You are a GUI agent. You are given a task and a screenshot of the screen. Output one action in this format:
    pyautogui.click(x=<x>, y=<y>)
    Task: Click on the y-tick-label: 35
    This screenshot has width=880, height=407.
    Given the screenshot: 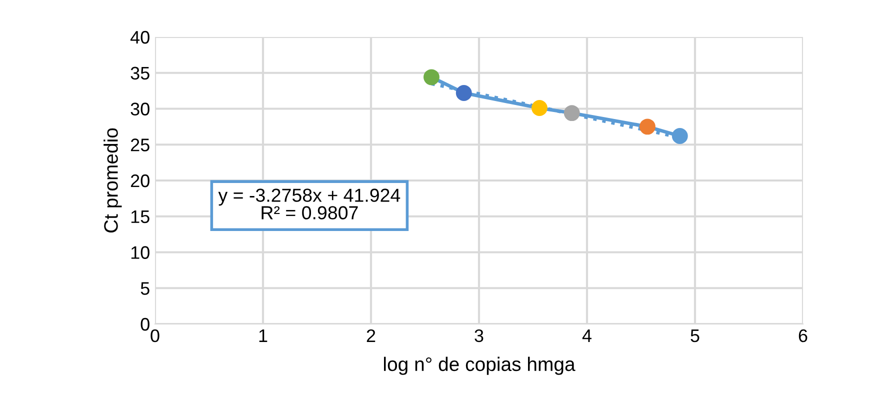 What is the action you would take?
    pyautogui.click(x=140, y=73)
    